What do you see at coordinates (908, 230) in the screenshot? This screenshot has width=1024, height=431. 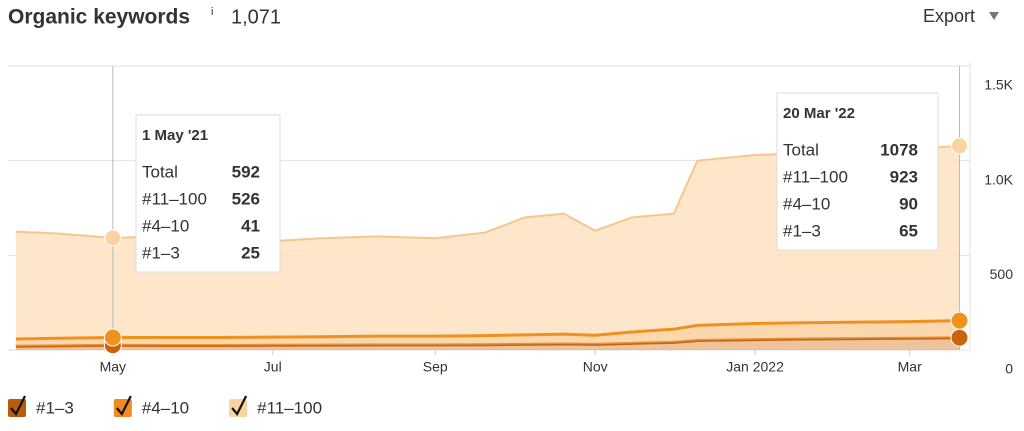 I see `tooltip-value: 65` at bounding box center [908, 230].